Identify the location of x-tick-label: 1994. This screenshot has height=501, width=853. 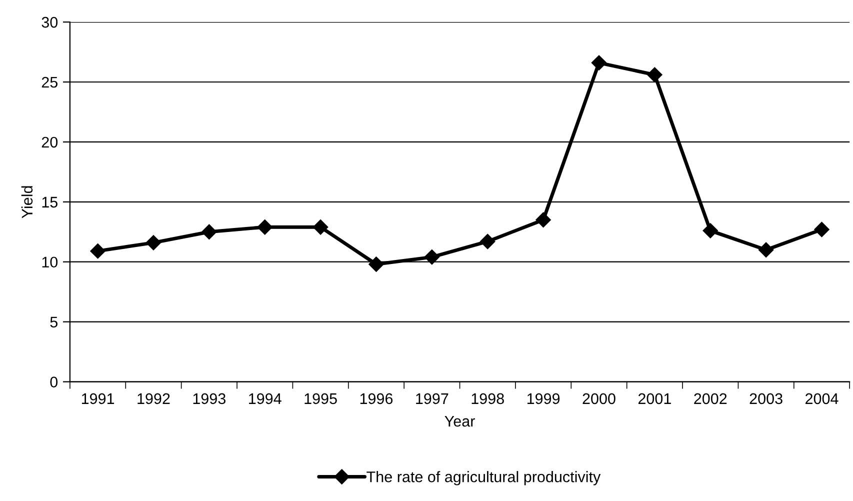
(265, 398).